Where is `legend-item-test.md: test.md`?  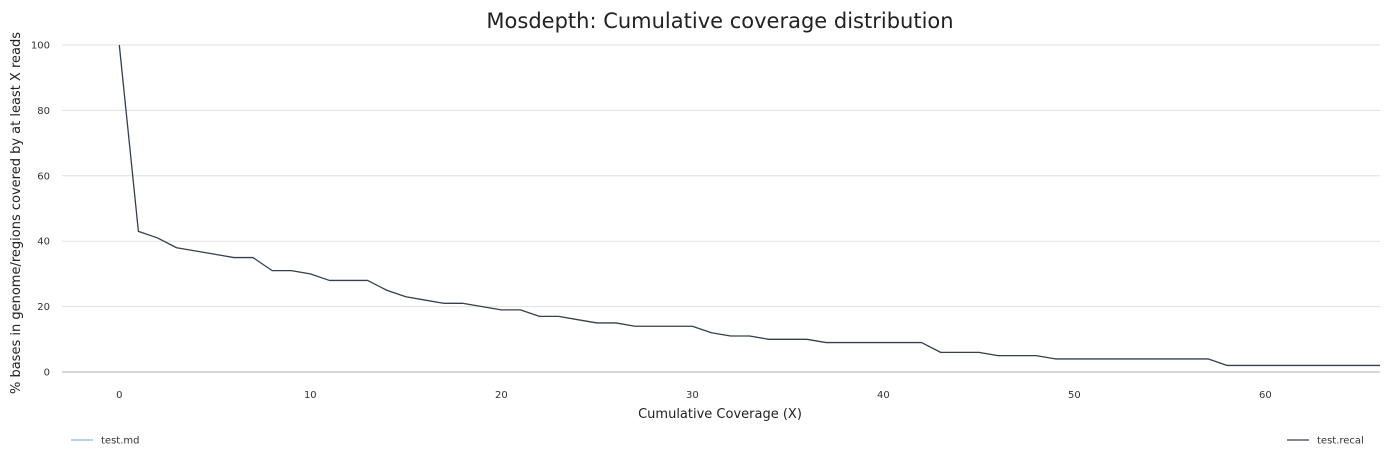 legend-item-test.md: test.md is located at coordinates (105, 441).